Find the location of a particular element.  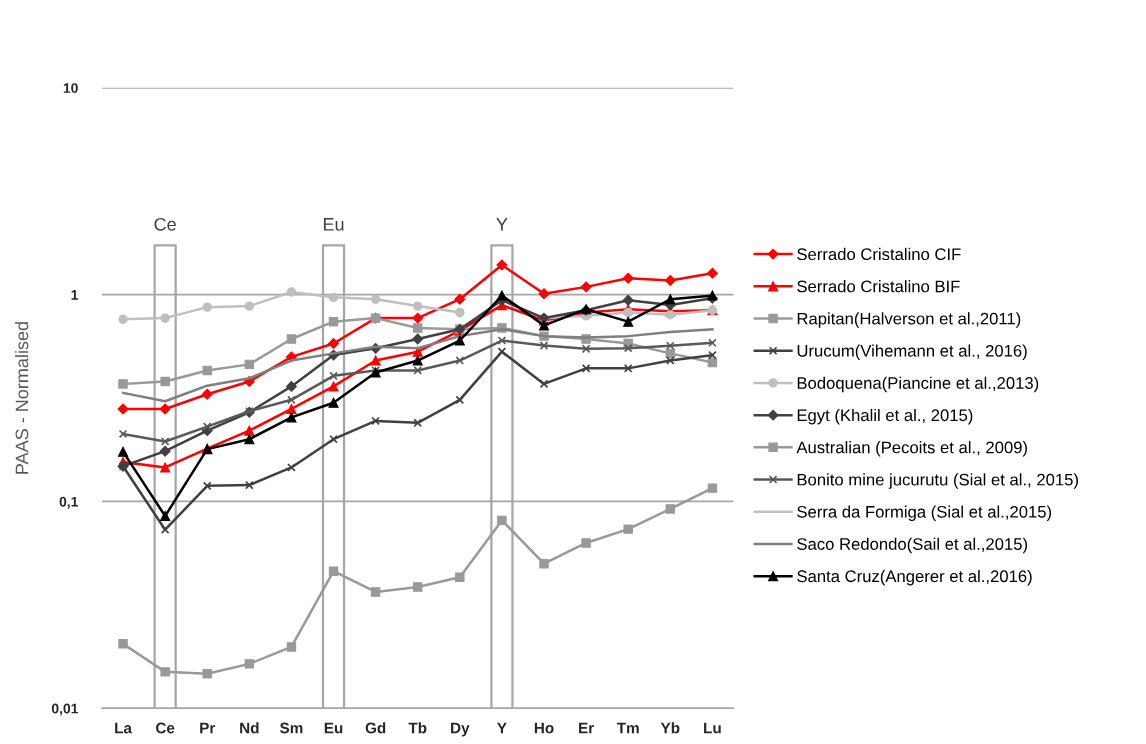

y-axis-title: PAAS - Normalised is located at coordinates (22, 398).